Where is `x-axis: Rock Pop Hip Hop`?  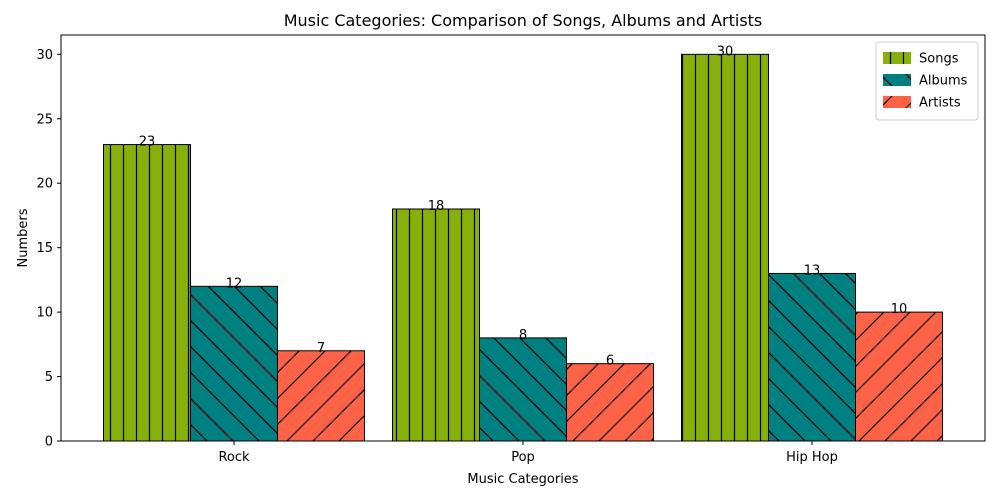 x-axis: Rock Pop Hip Hop is located at coordinates (528, 453).